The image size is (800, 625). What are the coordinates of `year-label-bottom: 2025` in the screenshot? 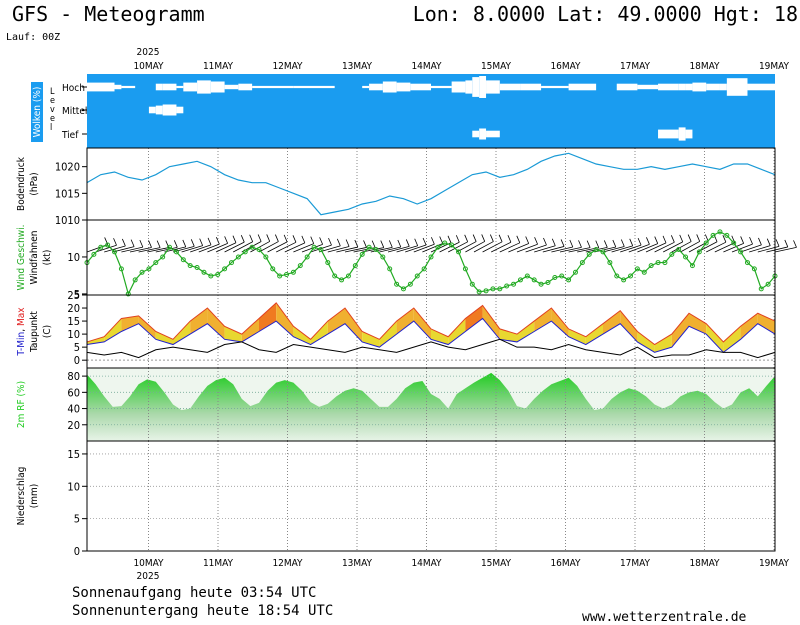 It's located at (148, 576).